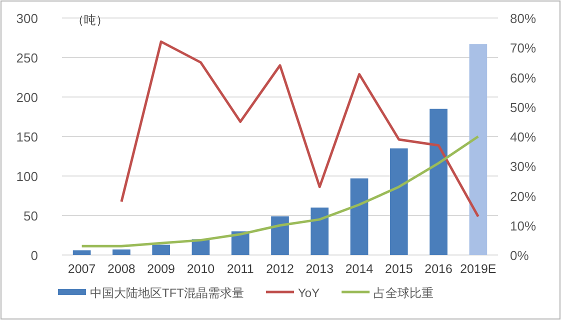 Image resolution: width=561 pixels, height=320 pixels. What do you see at coordinates (161, 269) in the screenshot?
I see `x-tick-label: 2009` at bounding box center [161, 269].